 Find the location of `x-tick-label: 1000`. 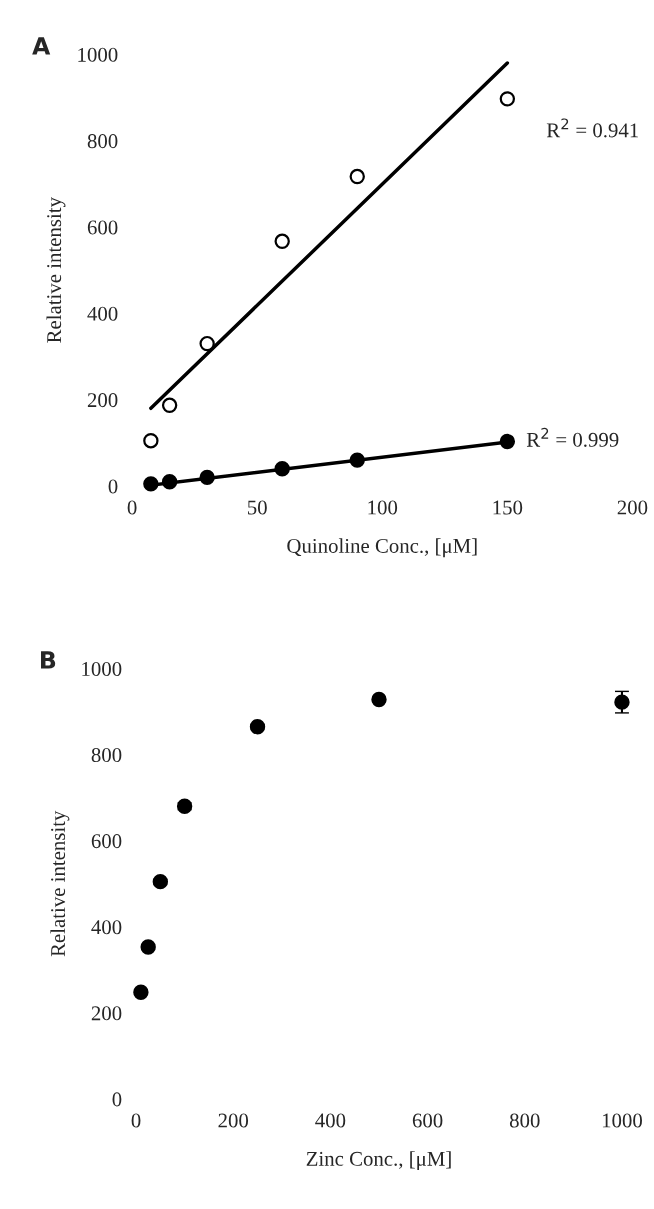

x-tick-label: 1000 is located at coordinates (622, 1120).